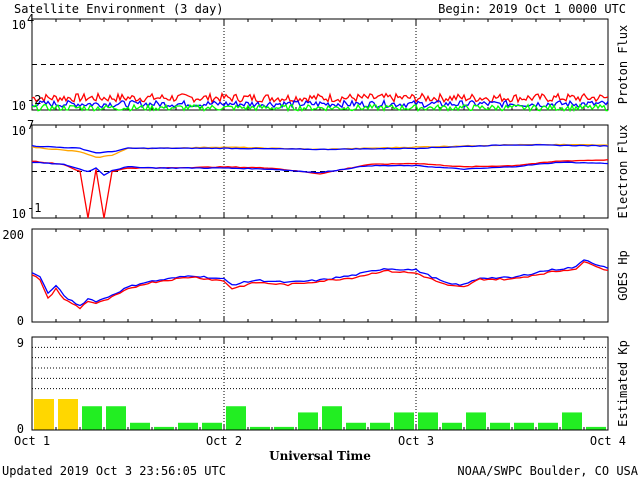  Describe the element at coordinates (119, 9) in the screenshot. I see `chart-title: Satellite Environment (3 day)` at that location.